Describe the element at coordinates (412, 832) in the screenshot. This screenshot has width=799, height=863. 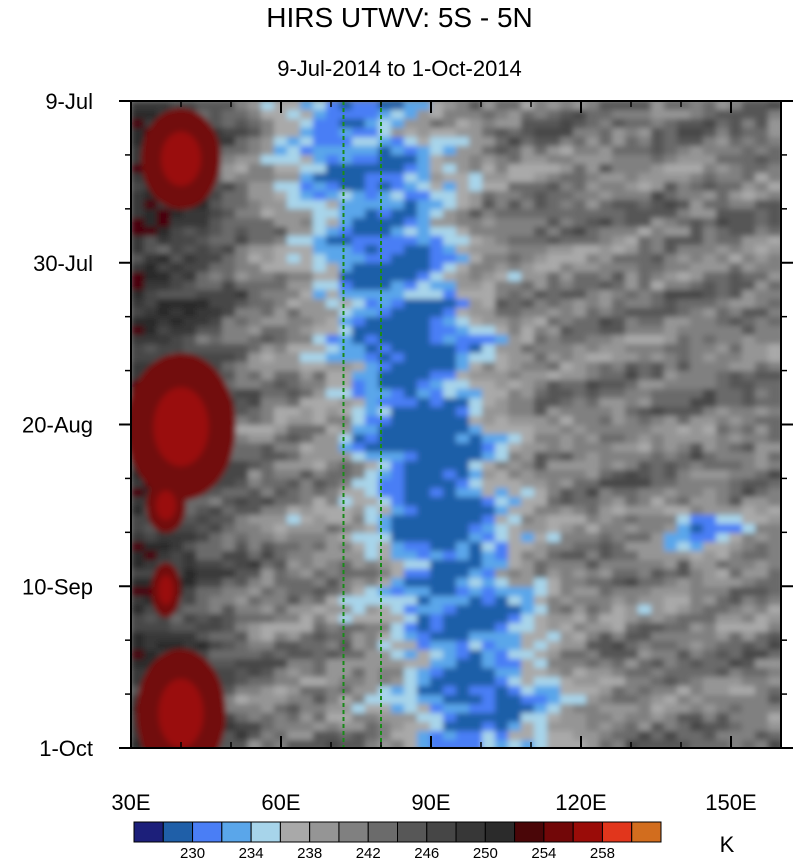
I see `colorbar-swatch` at that location.